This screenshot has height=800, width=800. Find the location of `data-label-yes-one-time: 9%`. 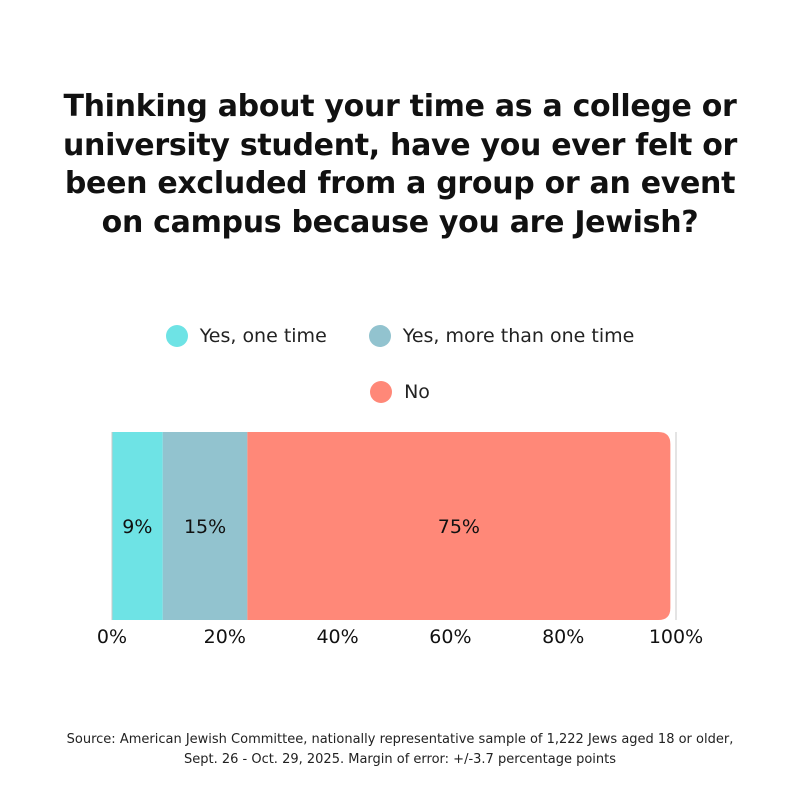

data-label-yes-one-time: 9% is located at coordinates (137, 527).